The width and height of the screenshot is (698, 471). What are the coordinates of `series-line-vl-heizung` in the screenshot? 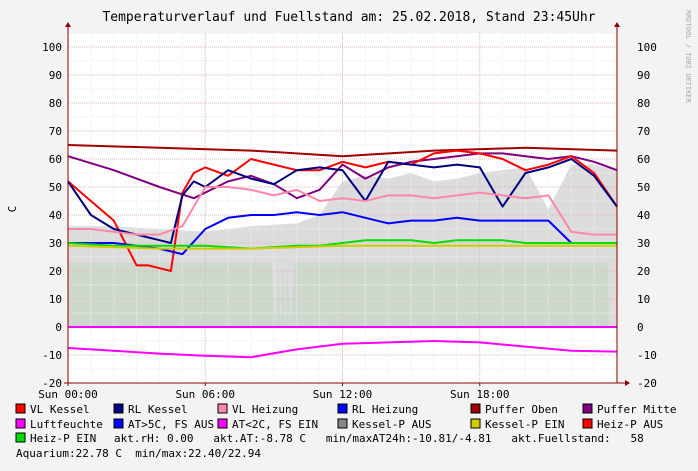 It's located at (342, 211).